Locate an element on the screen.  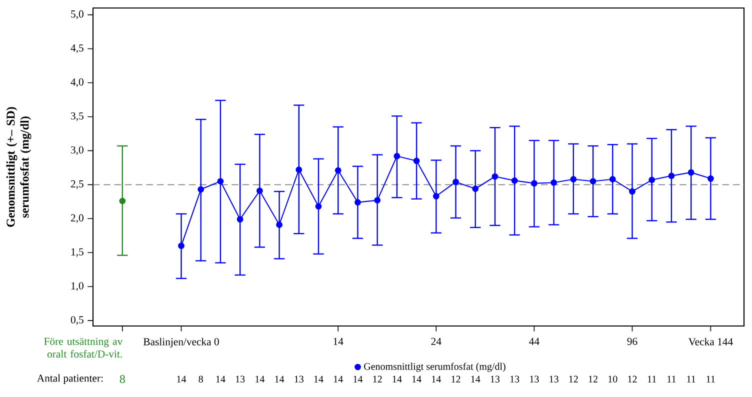
y-tick-label: 3,5 is located at coordinates (77, 117).